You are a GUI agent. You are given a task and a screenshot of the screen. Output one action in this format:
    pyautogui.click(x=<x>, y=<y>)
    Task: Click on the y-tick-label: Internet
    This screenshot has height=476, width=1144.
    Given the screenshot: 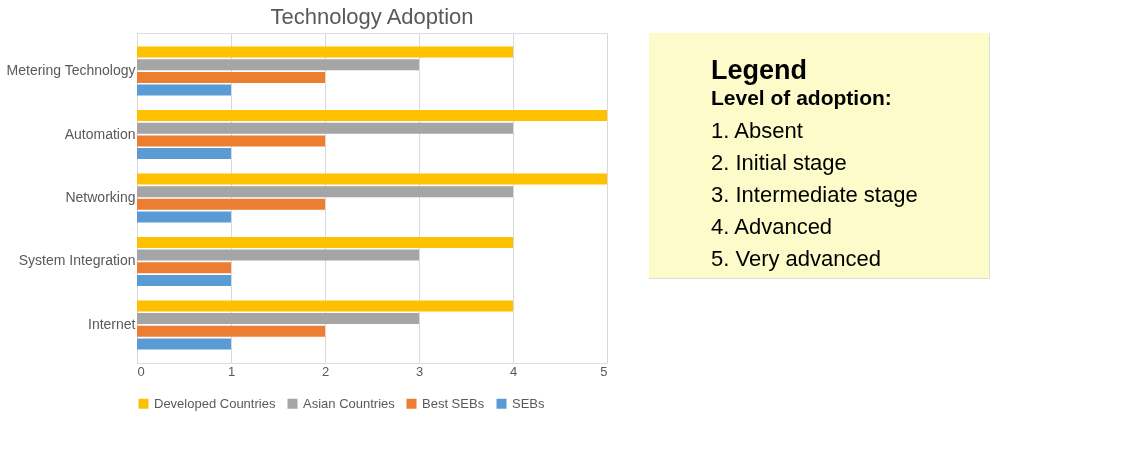 What is the action you would take?
    pyautogui.click(x=112, y=323)
    